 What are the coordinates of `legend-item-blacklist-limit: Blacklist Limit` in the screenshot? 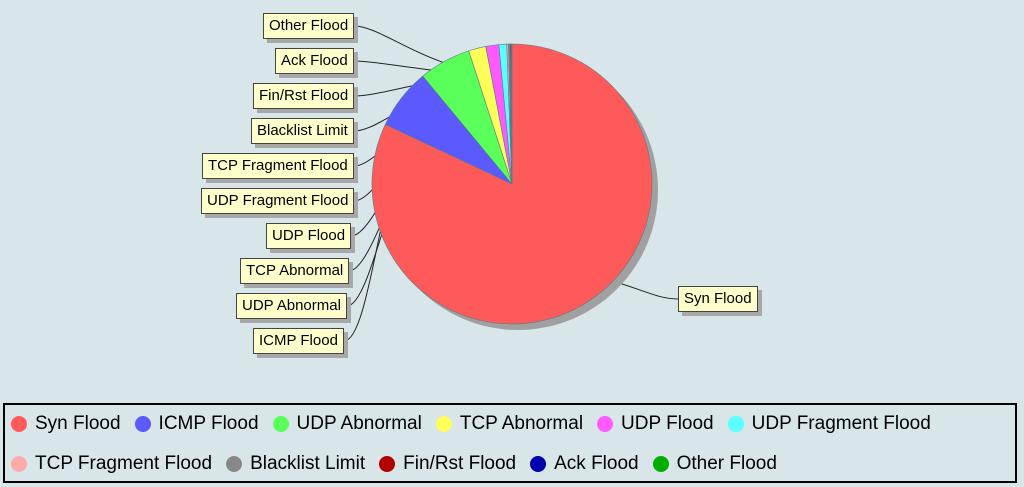 It's located at (295, 464).